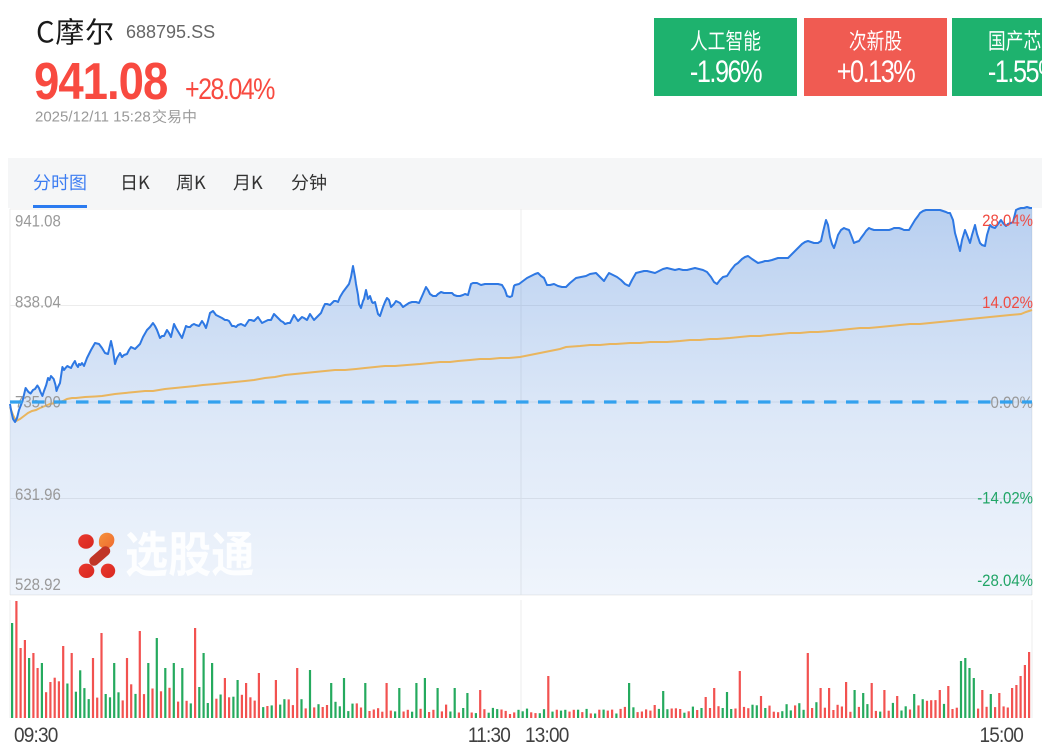 The image size is (1042, 754). I want to click on svg-text: 14.02%, so click(1007, 303).